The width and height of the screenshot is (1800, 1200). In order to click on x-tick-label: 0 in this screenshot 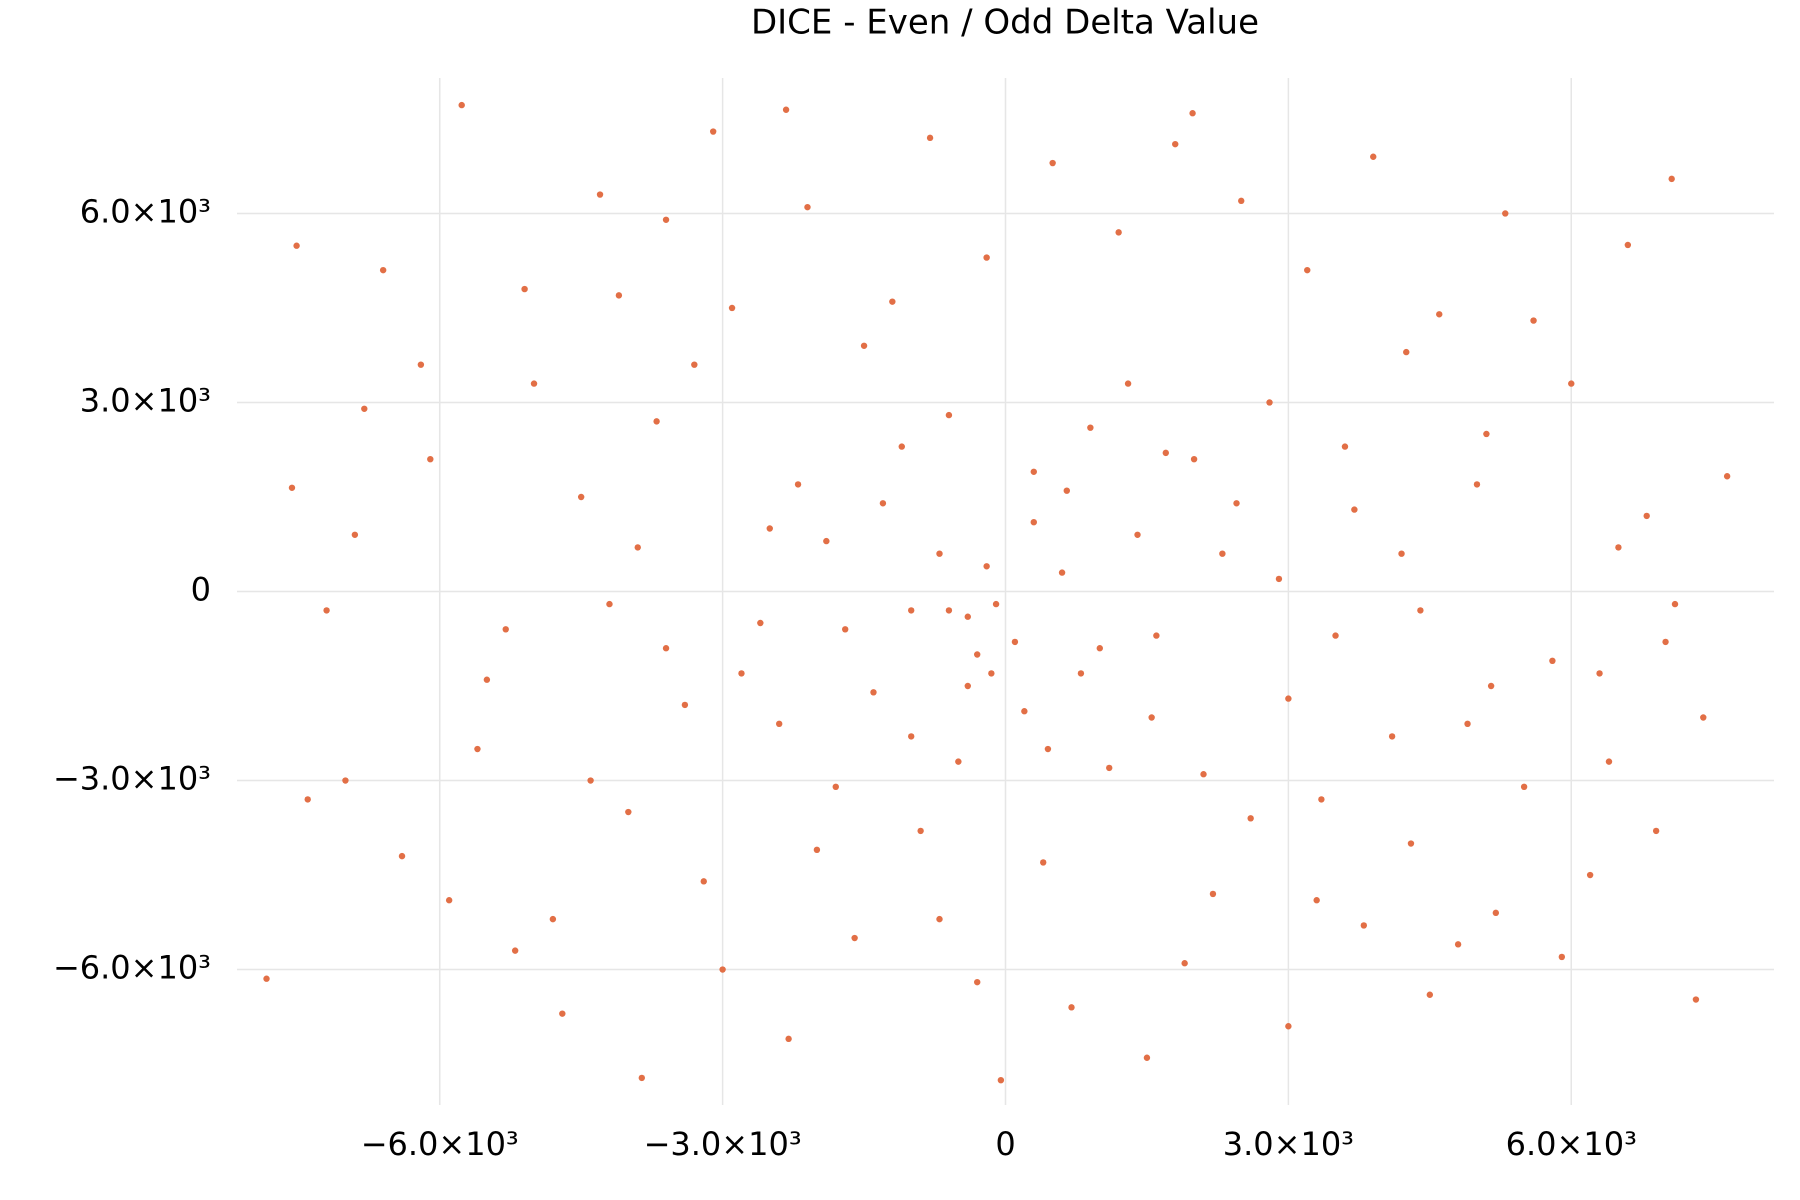, I will do `click(1005, 1144)`.